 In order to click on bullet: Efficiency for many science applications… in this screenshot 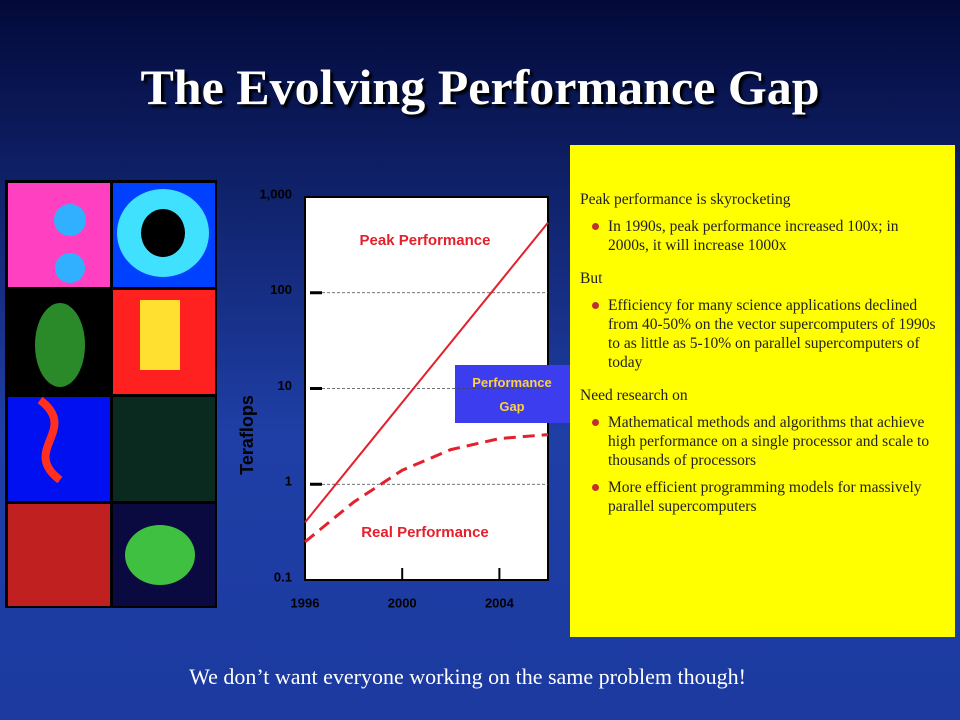, I will do `click(760, 334)`.